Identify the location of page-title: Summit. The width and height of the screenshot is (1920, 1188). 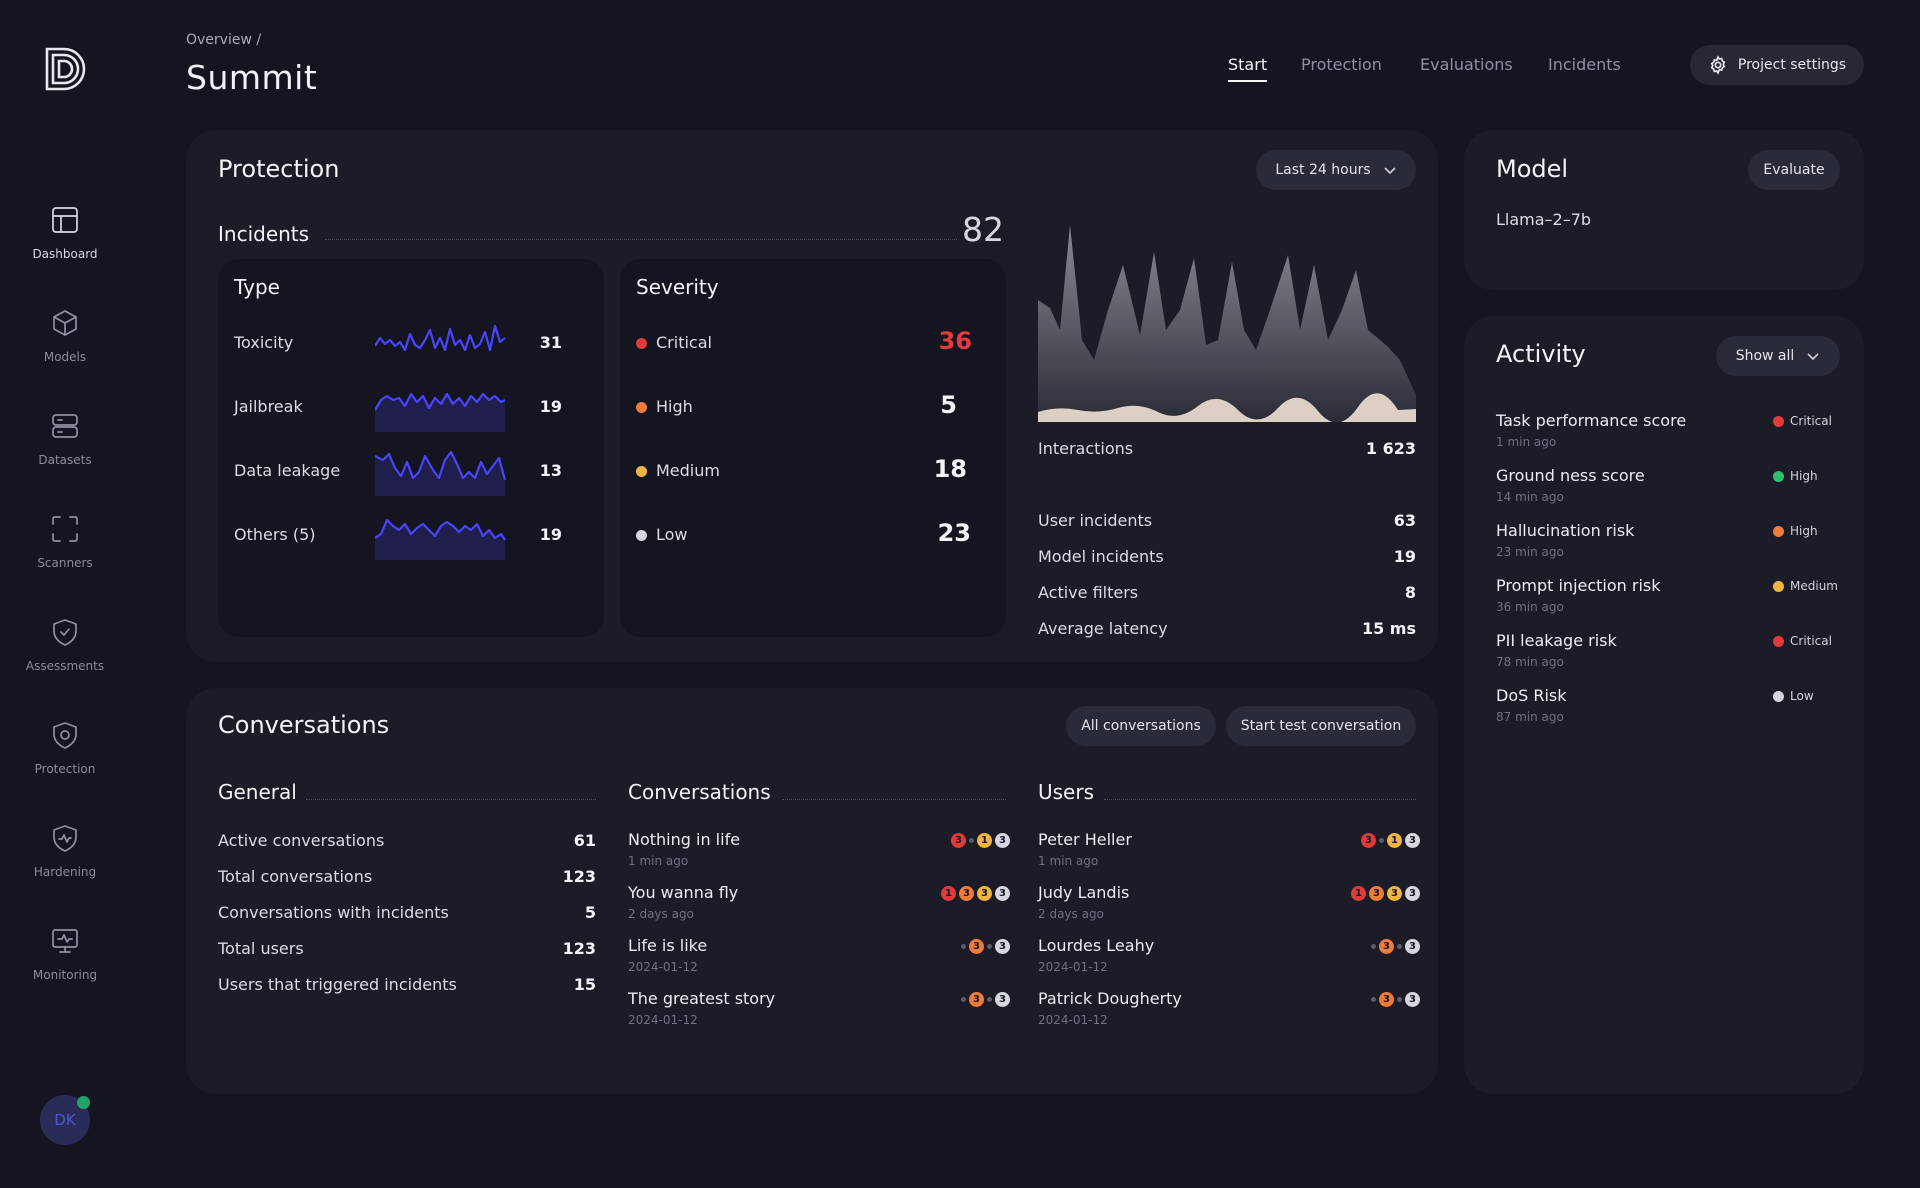
(252, 77).